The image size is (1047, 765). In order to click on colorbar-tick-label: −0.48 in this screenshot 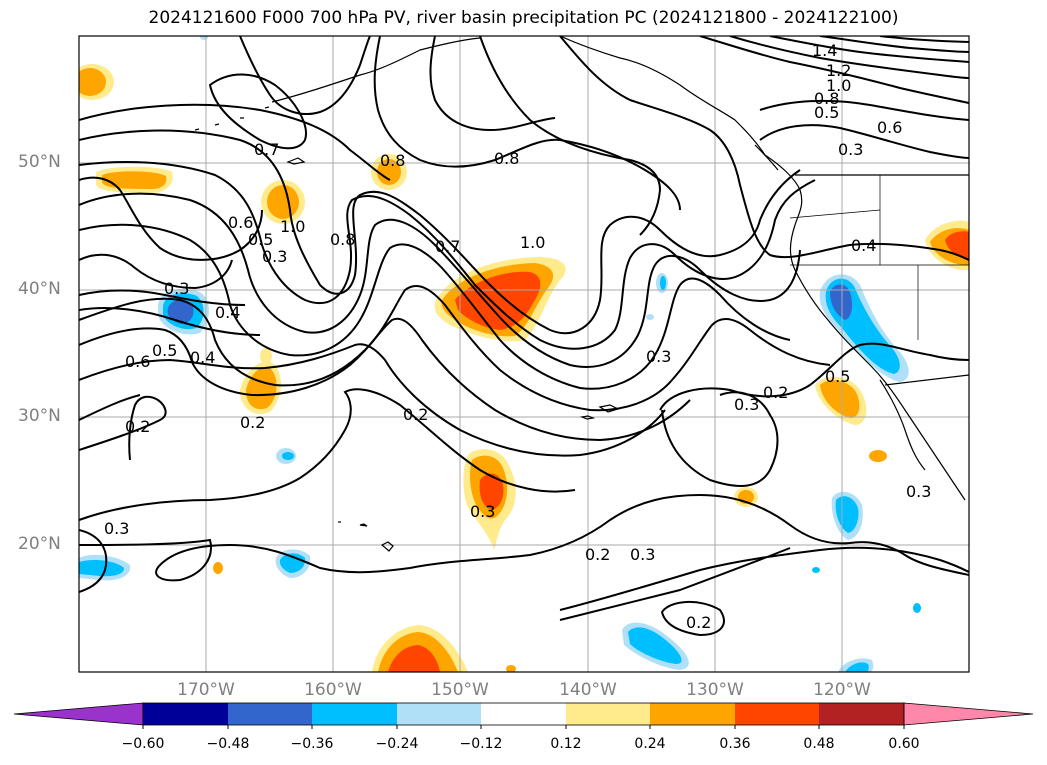, I will do `click(228, 744)`.